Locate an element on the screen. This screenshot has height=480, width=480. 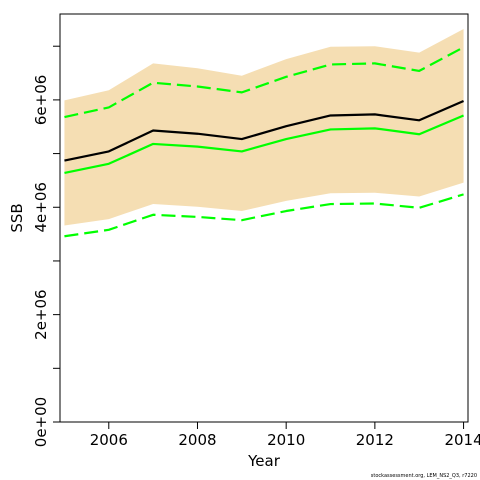
y-tick-label: 2e+06 is located at coordinates (41, 314).